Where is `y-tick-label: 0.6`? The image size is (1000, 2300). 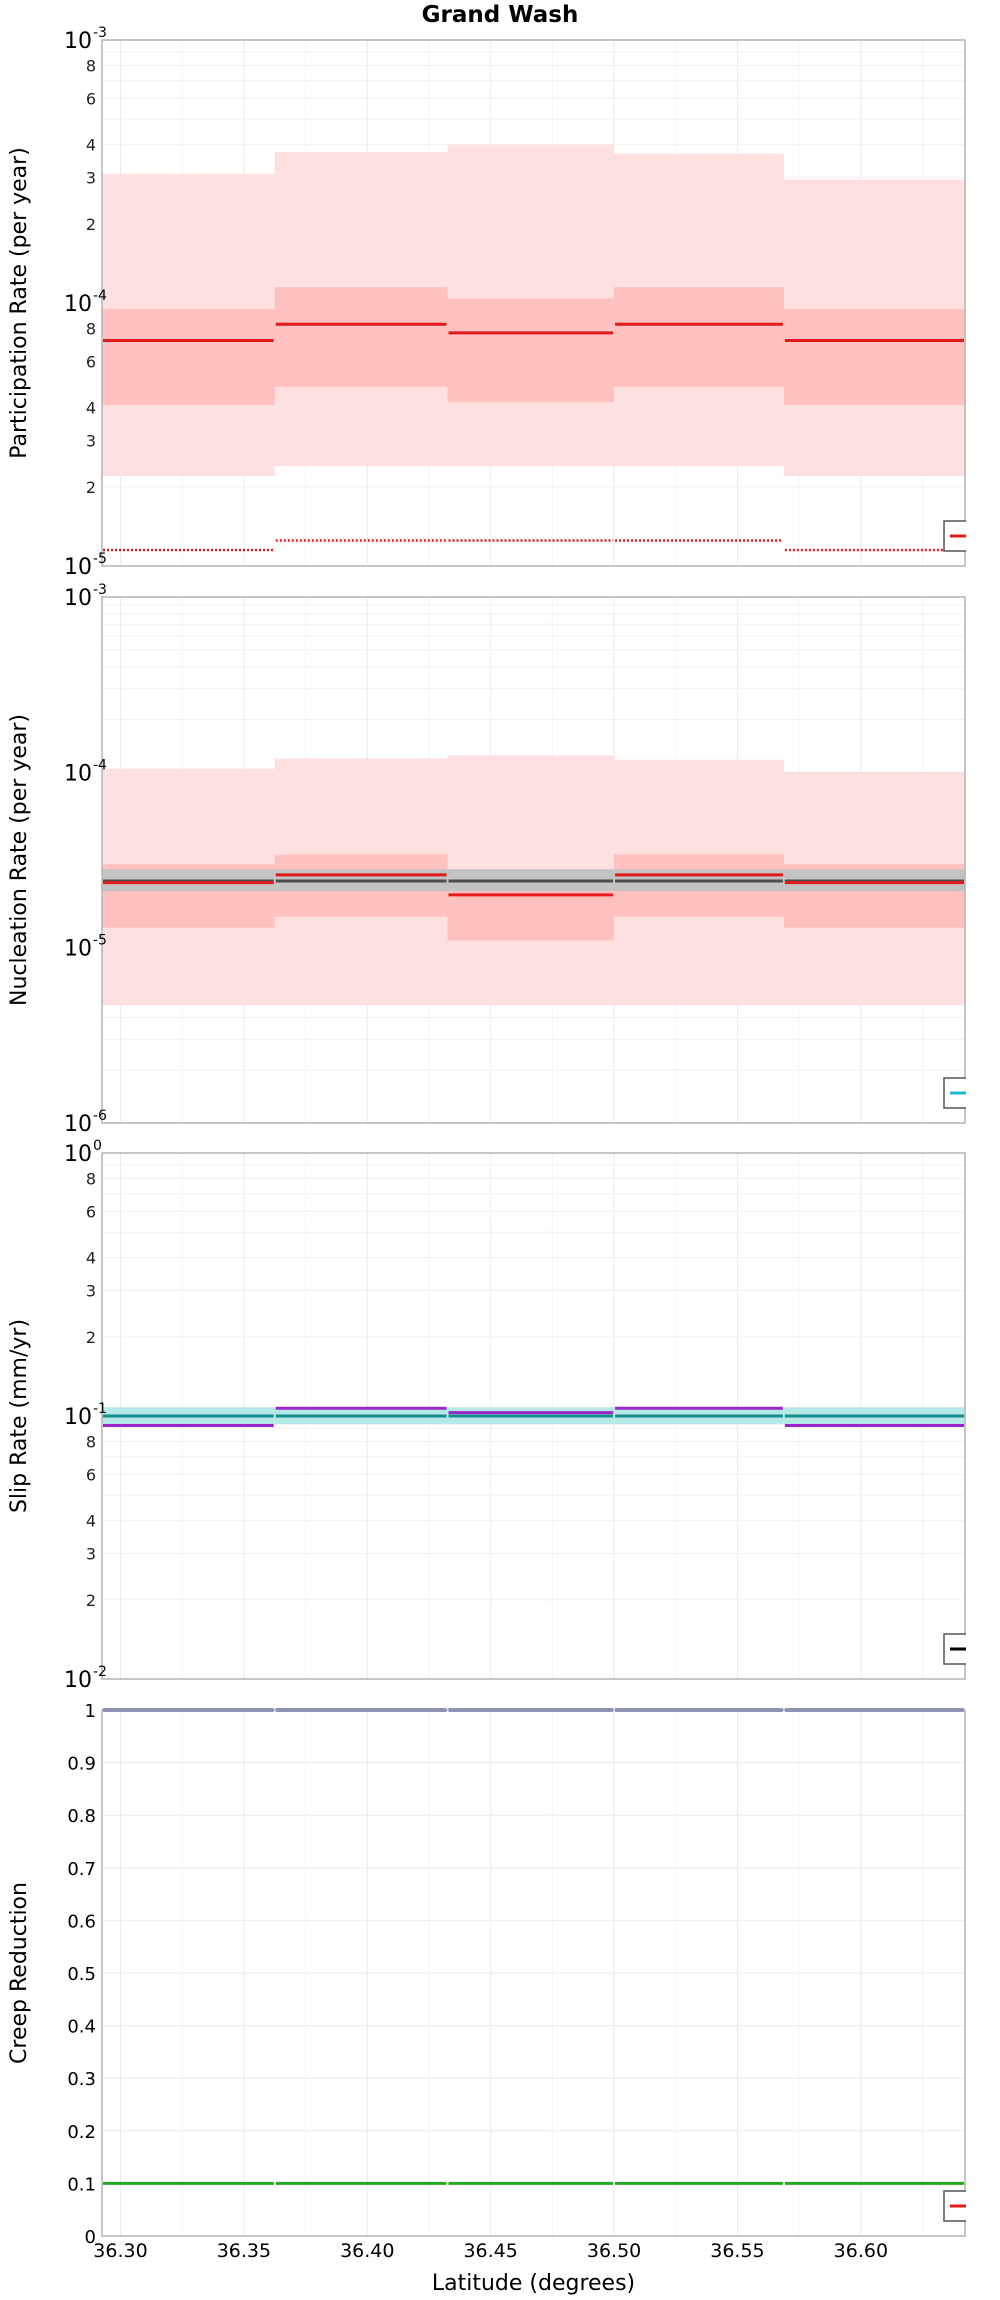 y-tick-label: 0.6 is located at coordinates (81, 1921).